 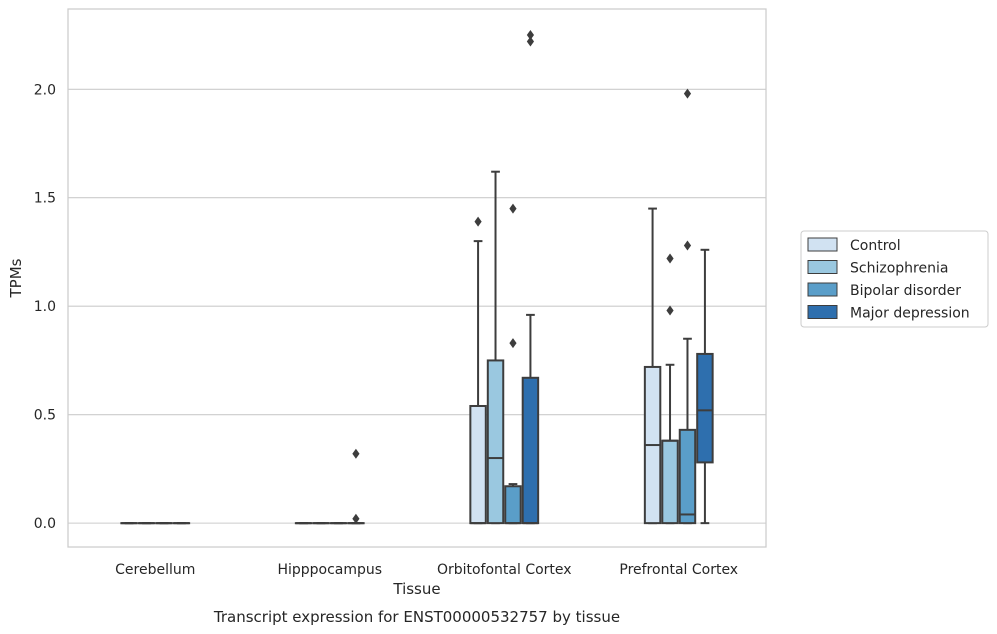 What do you see at coordinates (16, 278) in the screenshot?
I see `y-axis-label: TPMs` at bounding box center [16, 278].